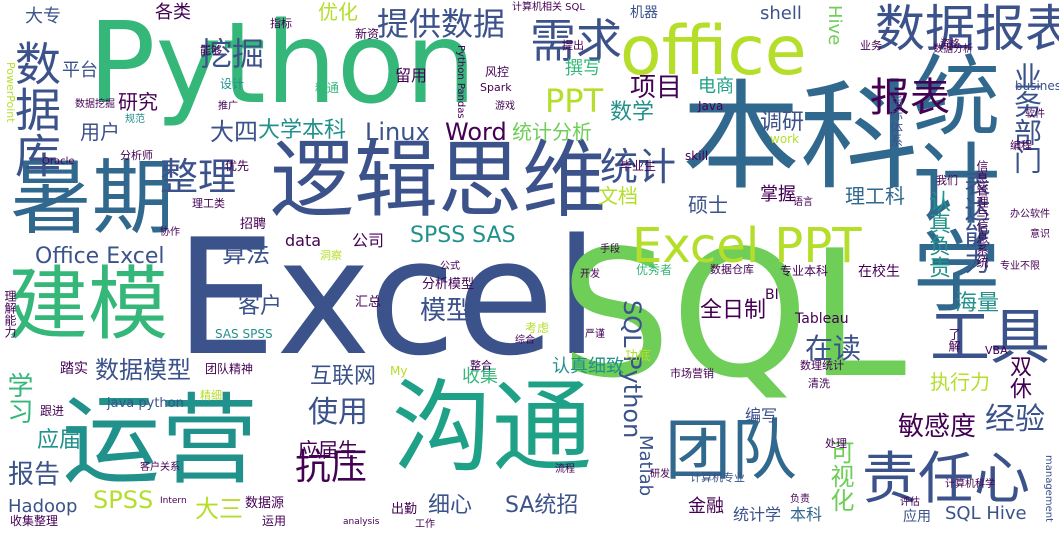  Describe the element at coordinates (260, 306) in the screenshot. I see `cloud-word: 客户` at that location.